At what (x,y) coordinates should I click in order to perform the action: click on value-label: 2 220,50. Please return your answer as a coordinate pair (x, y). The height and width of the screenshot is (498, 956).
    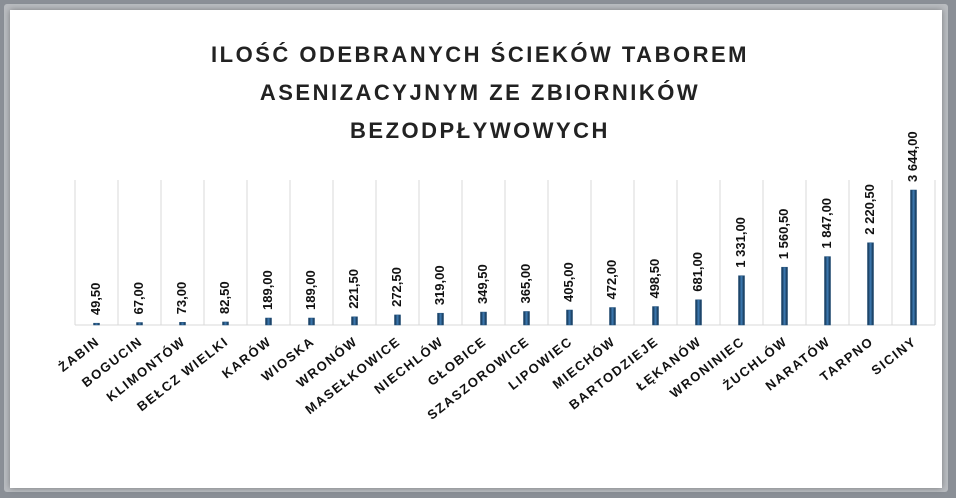
    Looking at the image, I should click on (869, 209).